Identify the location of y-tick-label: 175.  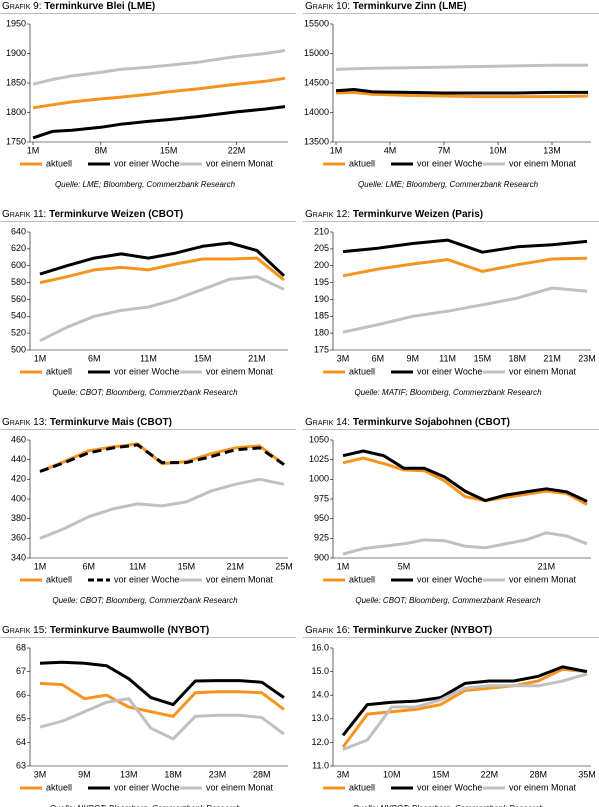
(321, 349).